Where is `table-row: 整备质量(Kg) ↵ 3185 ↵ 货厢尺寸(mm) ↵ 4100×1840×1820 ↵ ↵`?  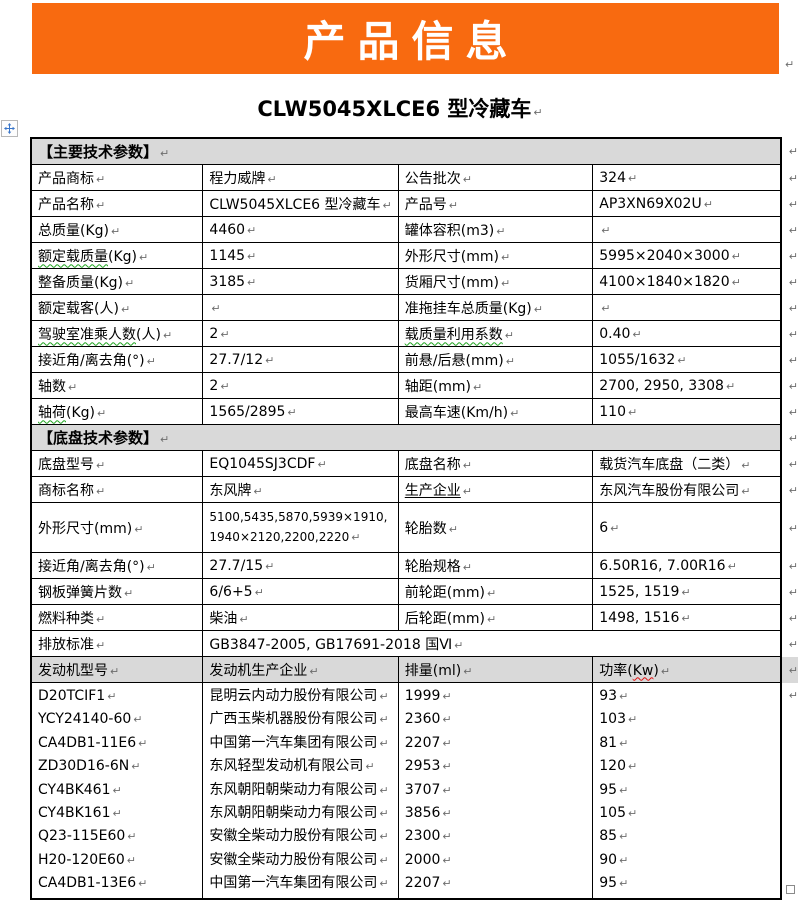
table-row: 整备质量(Kg) ↵ 3185 ↵ 货厢尺寸(mm) ↵ 4100×1840×1820 ↵ ↵ is located at coordinates (414, 281).